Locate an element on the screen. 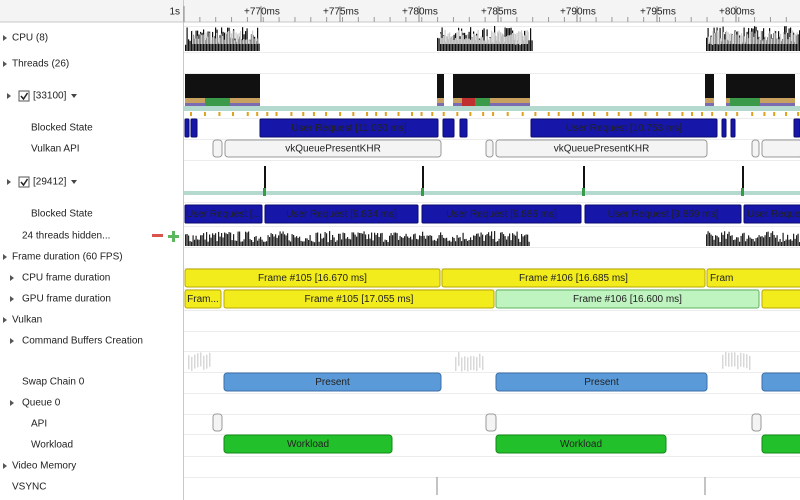 This screenshot has height=500, width=800. row-label: Swap Chain 0 is located at coordinates (53, 382).